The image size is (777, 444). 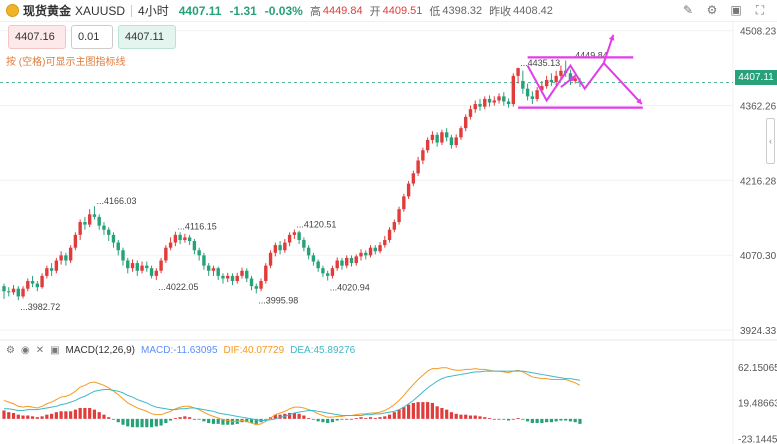 I want to click on dea-line, so click(x=292, y=396).